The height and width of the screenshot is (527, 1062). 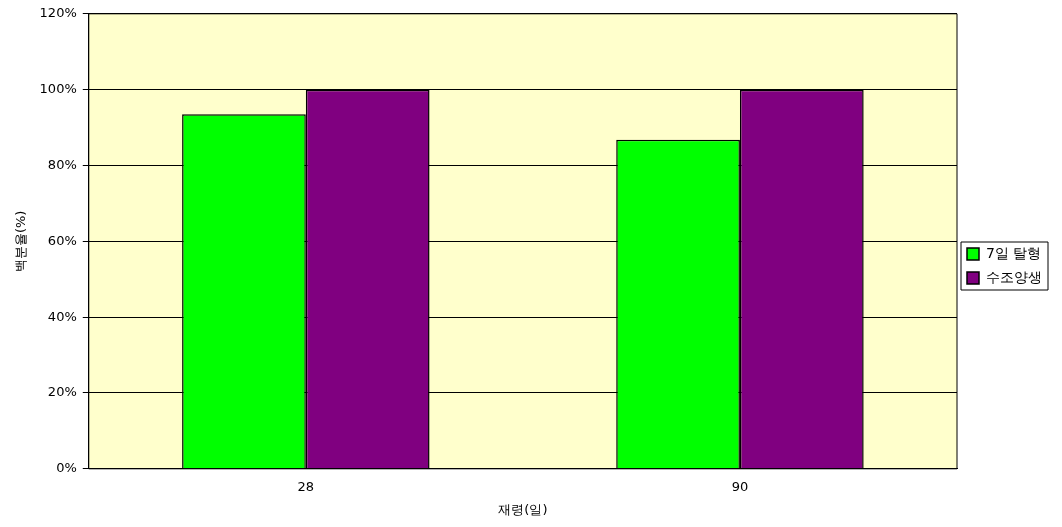 I want to click on x-tick-label: 90, so click(x=740, y=486).